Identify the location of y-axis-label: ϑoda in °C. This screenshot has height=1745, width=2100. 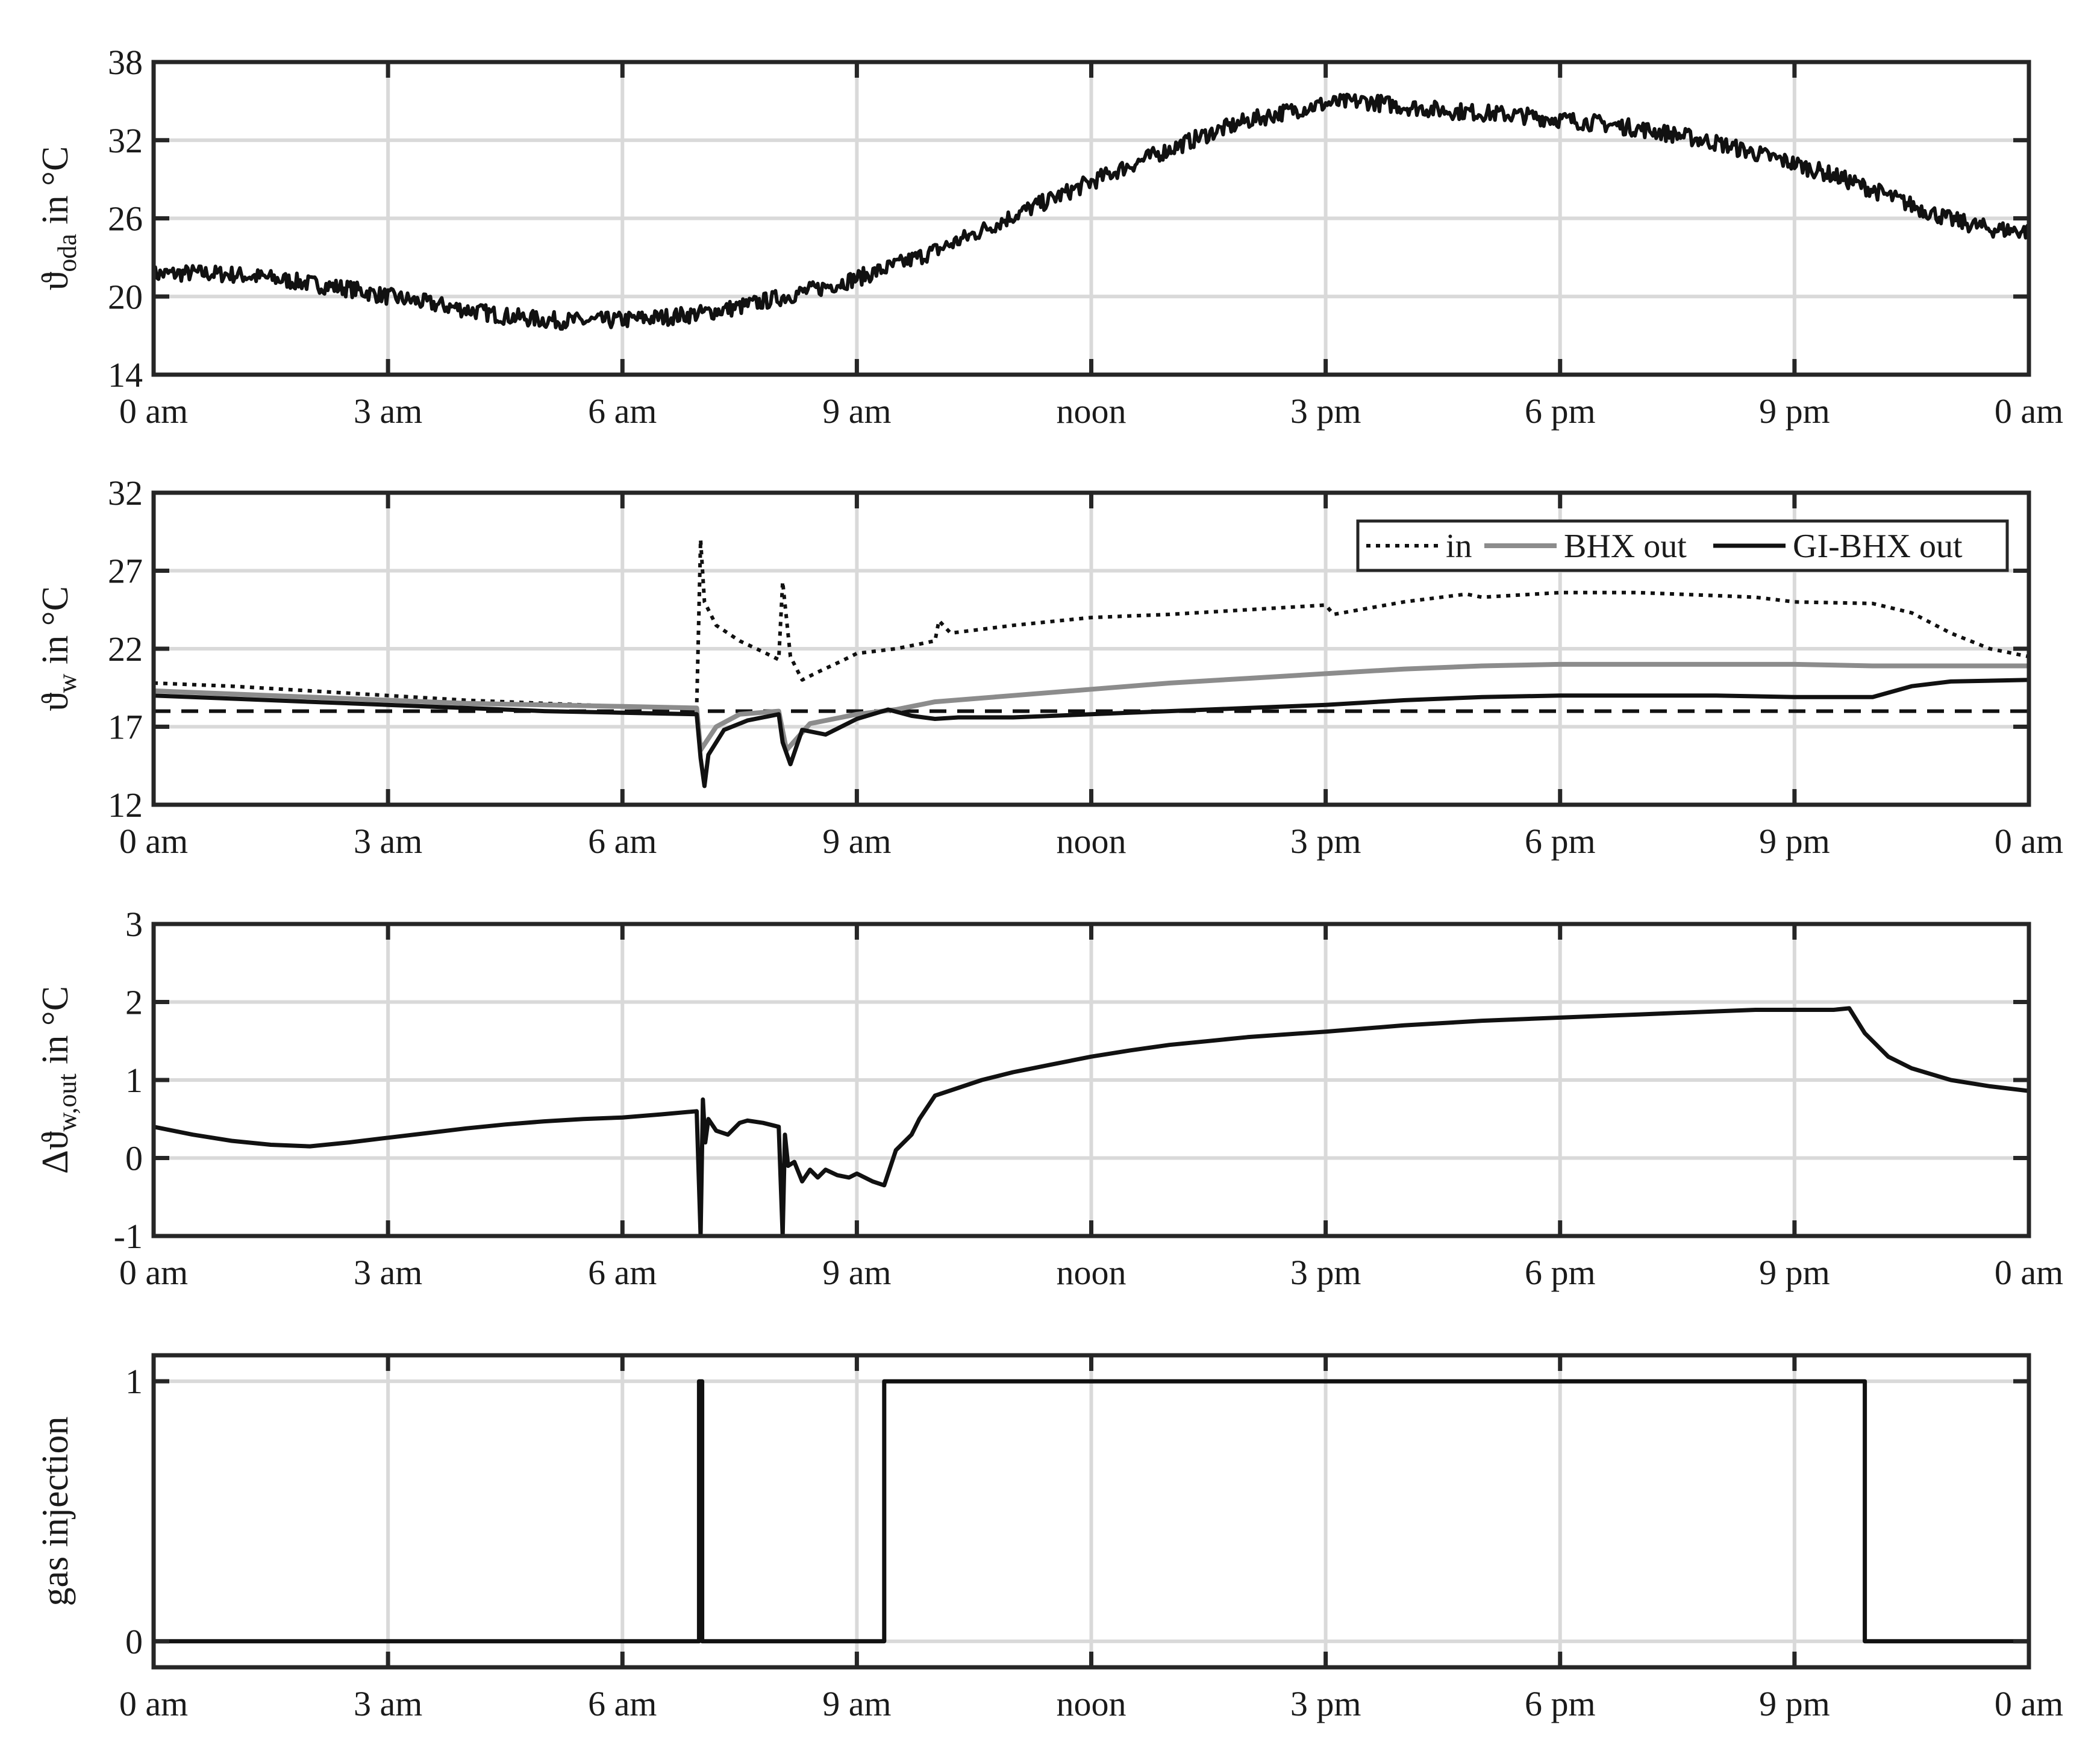
(59, 219).